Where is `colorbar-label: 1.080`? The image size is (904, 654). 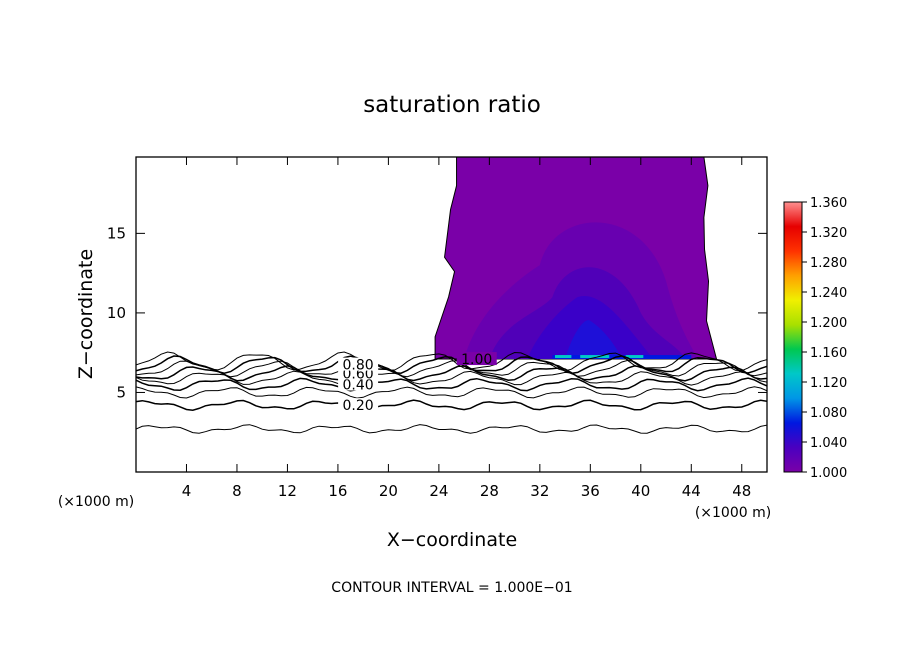
colorbar-label: 1.080 is located at coordinates (828, 413).